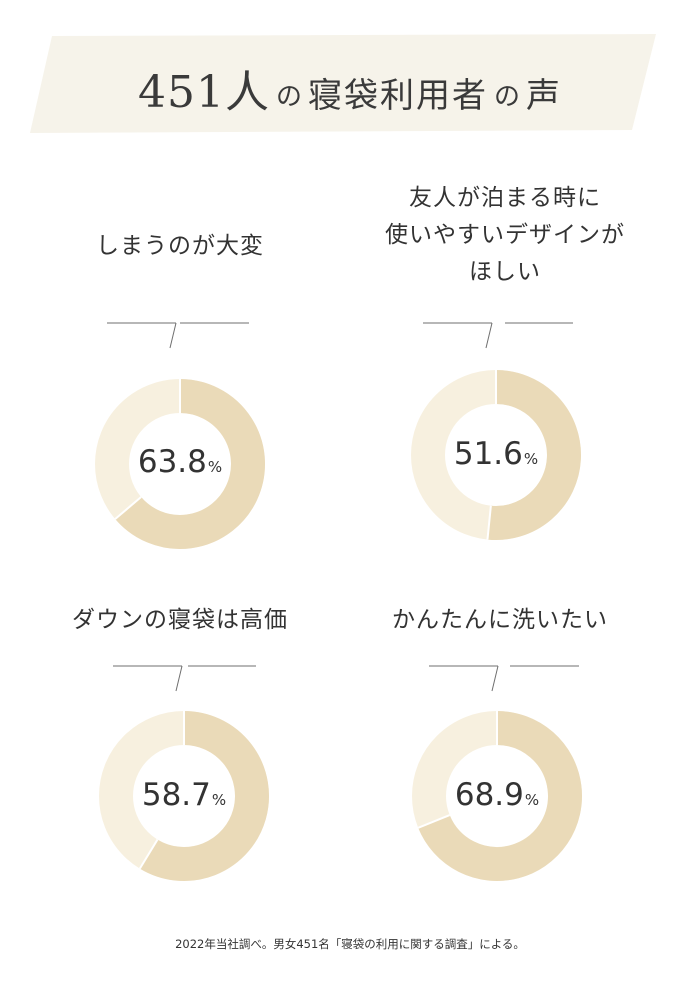 The height and width of the screenshot is (1000, 700). Describe the element at coordinates (506, 97) in the screenshot. I see `title-particle-2: の` at that location.